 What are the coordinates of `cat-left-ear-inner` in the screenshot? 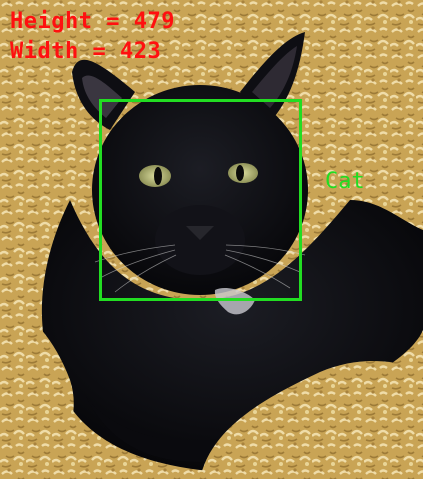 It's located at (102, 96).